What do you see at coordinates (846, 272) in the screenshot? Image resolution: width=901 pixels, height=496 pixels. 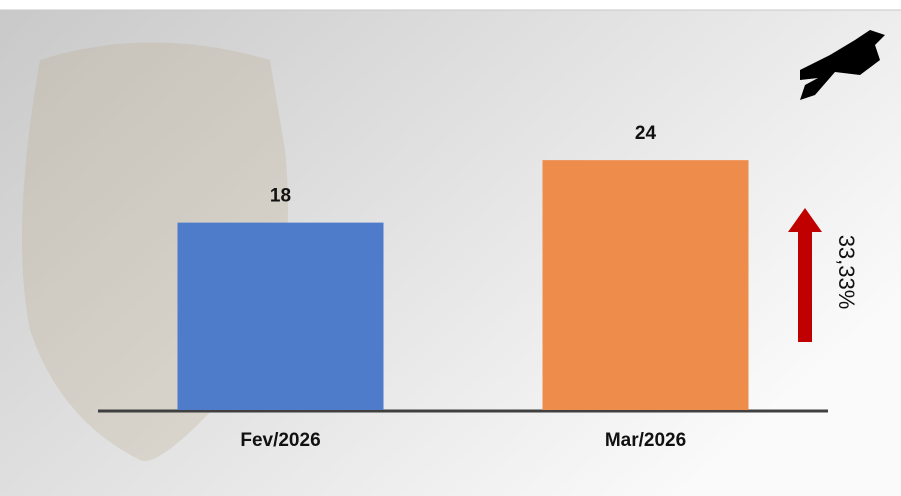 I see `annotation: 33,33%` at bounding box center [846, 272].